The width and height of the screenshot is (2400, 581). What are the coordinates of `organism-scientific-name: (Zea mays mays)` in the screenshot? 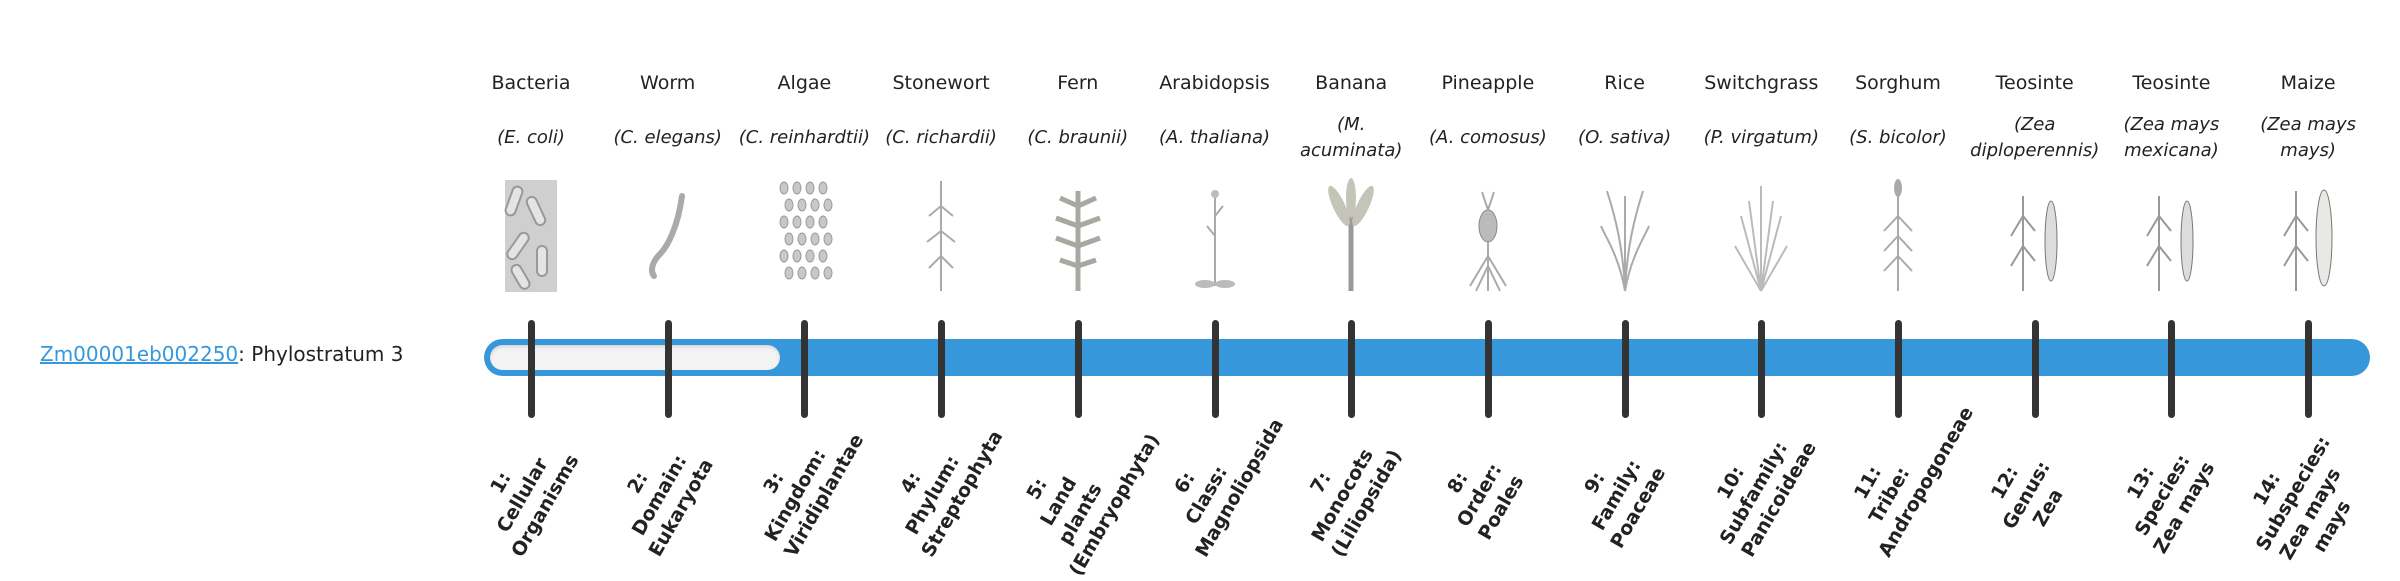 It's located at (2308, 137).